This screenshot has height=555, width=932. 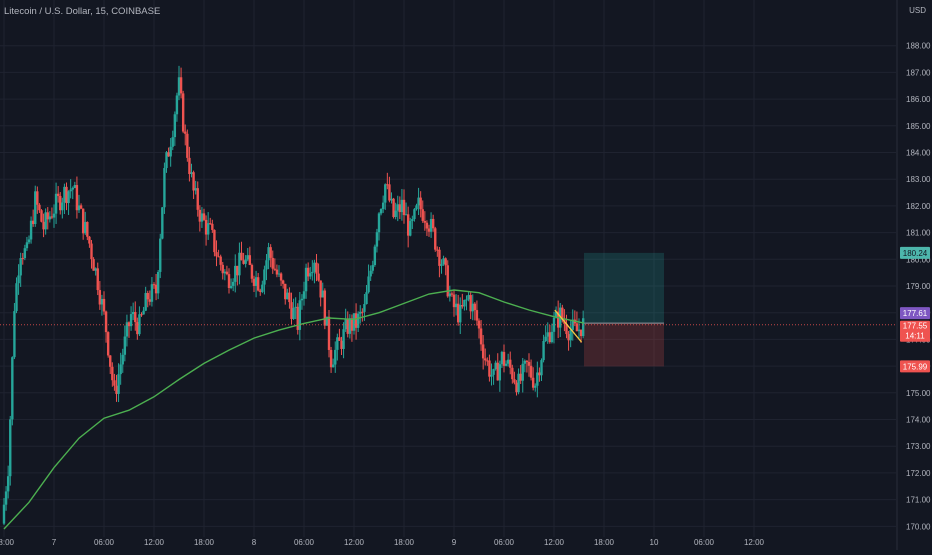 What do you see at coordinates (918, 99) in the screenshot?
I see `y-tick-label: 186.00` at bounding box center [918, 99].